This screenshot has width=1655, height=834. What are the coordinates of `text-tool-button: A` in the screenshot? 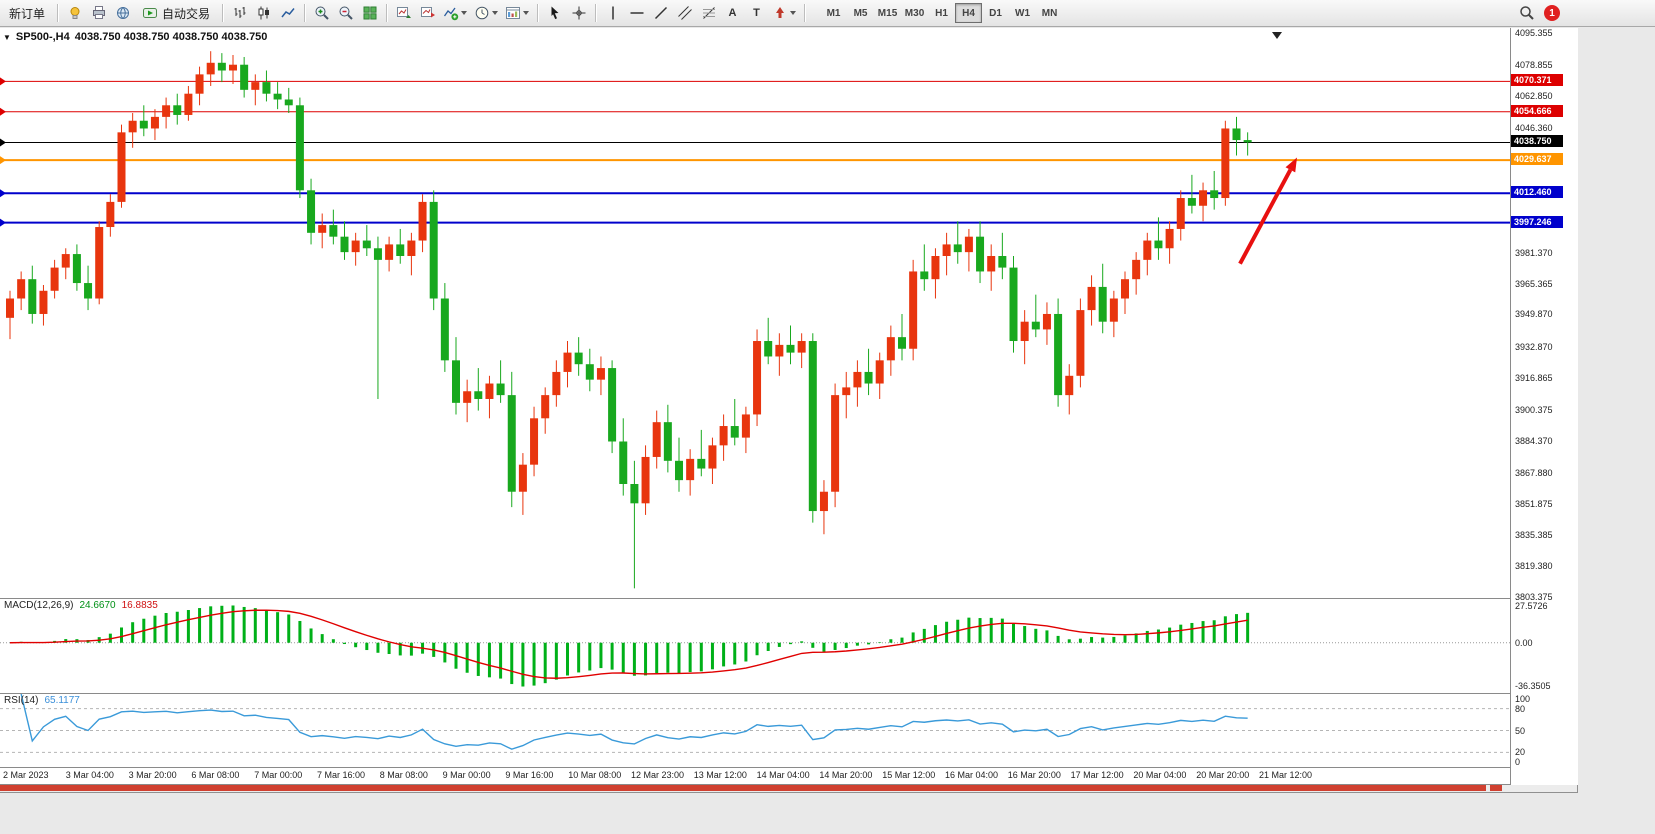 It's located at (732, 13).